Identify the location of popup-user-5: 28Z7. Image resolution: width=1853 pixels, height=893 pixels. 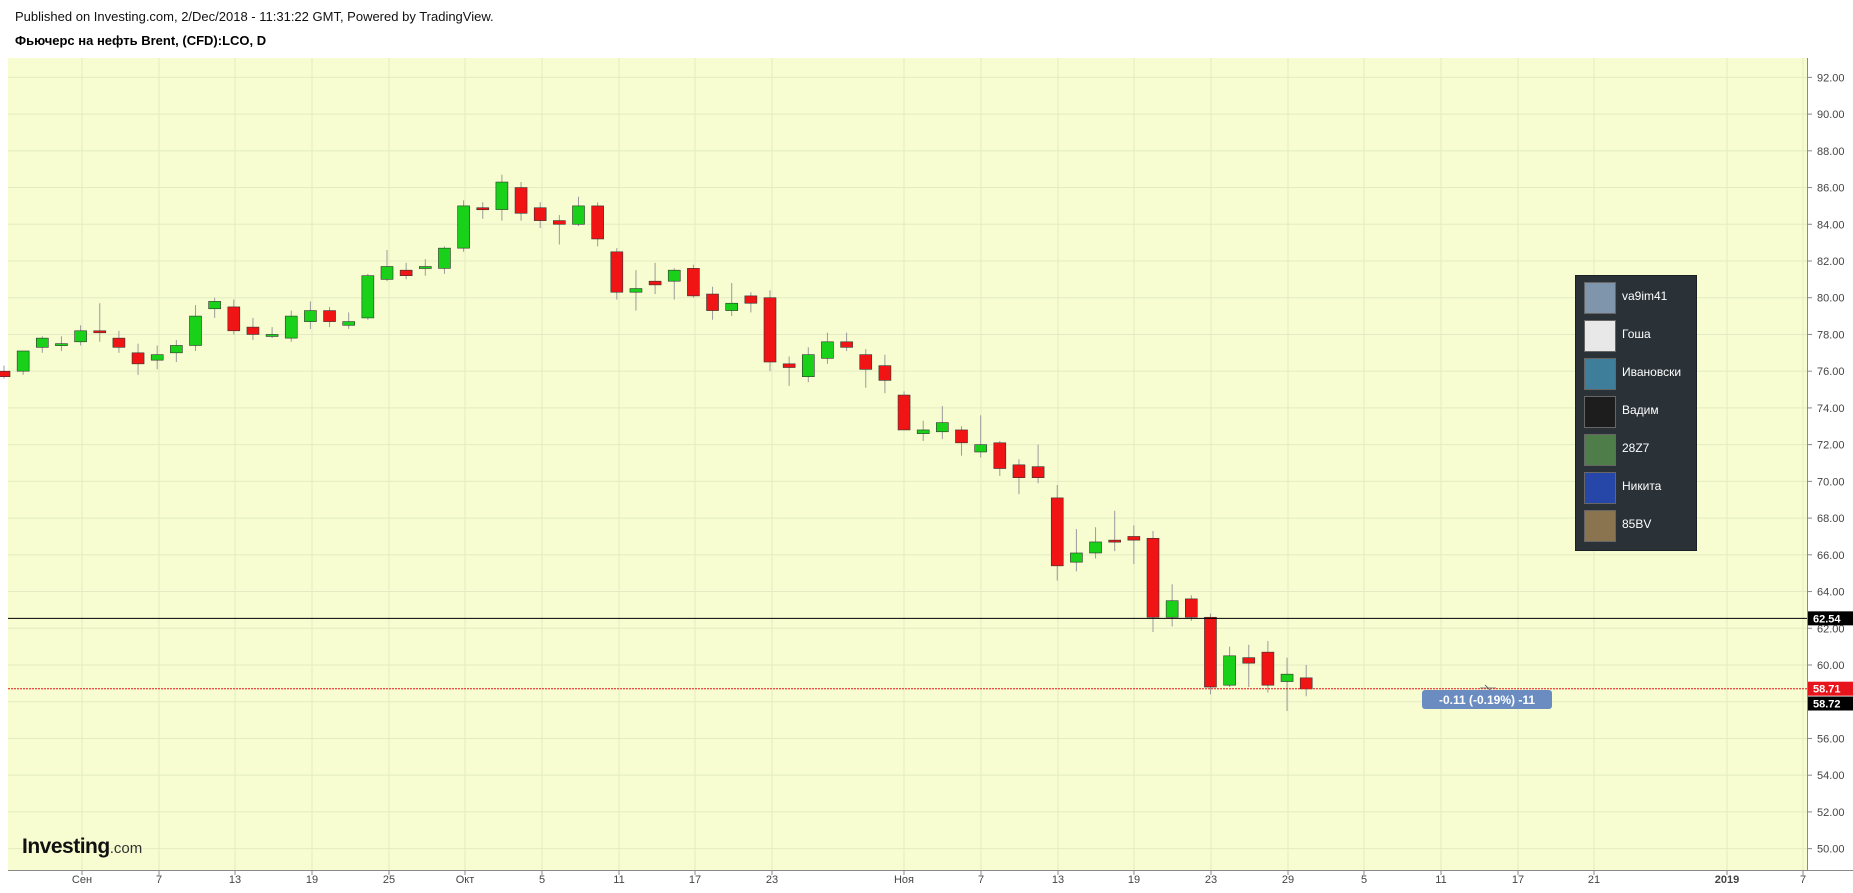
(1639, 449).